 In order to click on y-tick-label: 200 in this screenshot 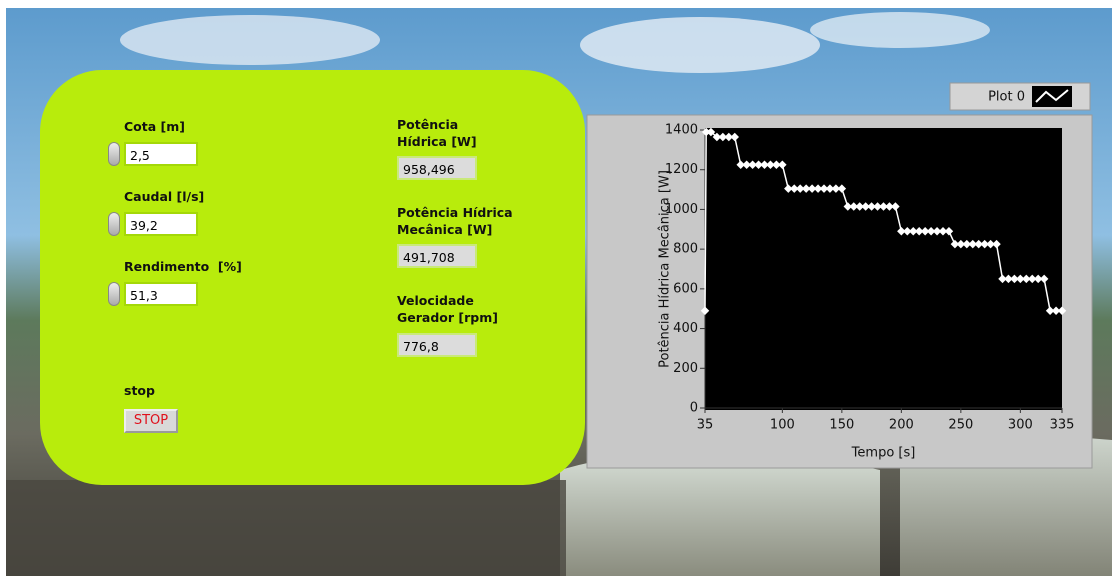, I will do `click(685, 368)`.